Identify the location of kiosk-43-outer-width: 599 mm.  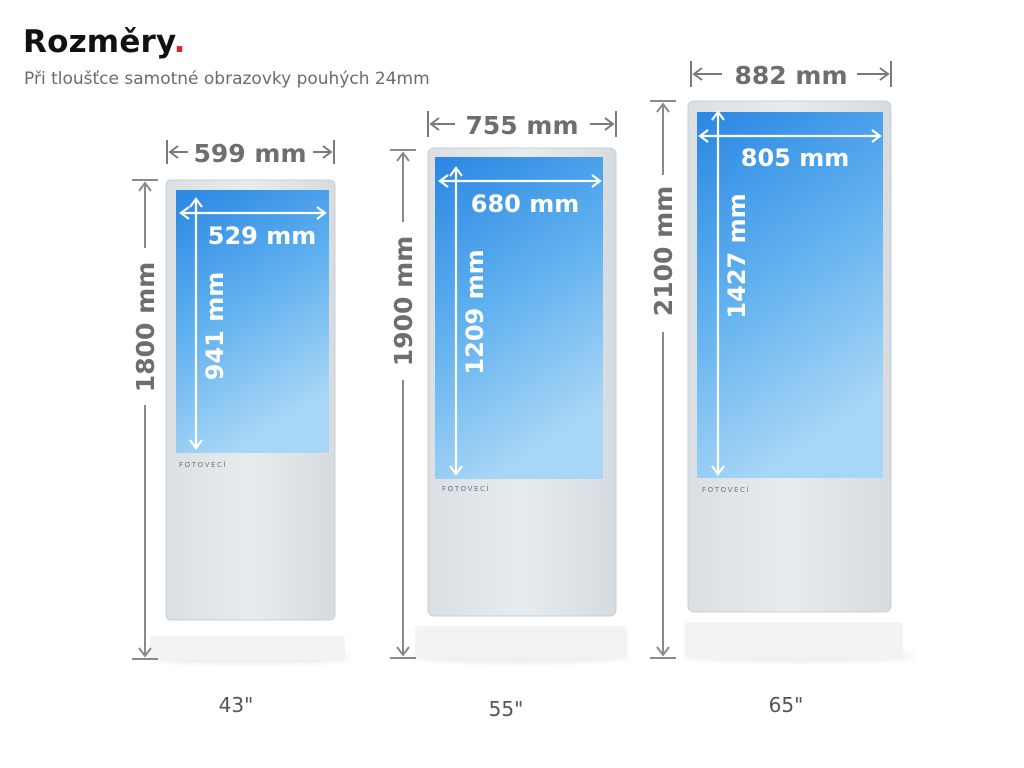
(250, 153).